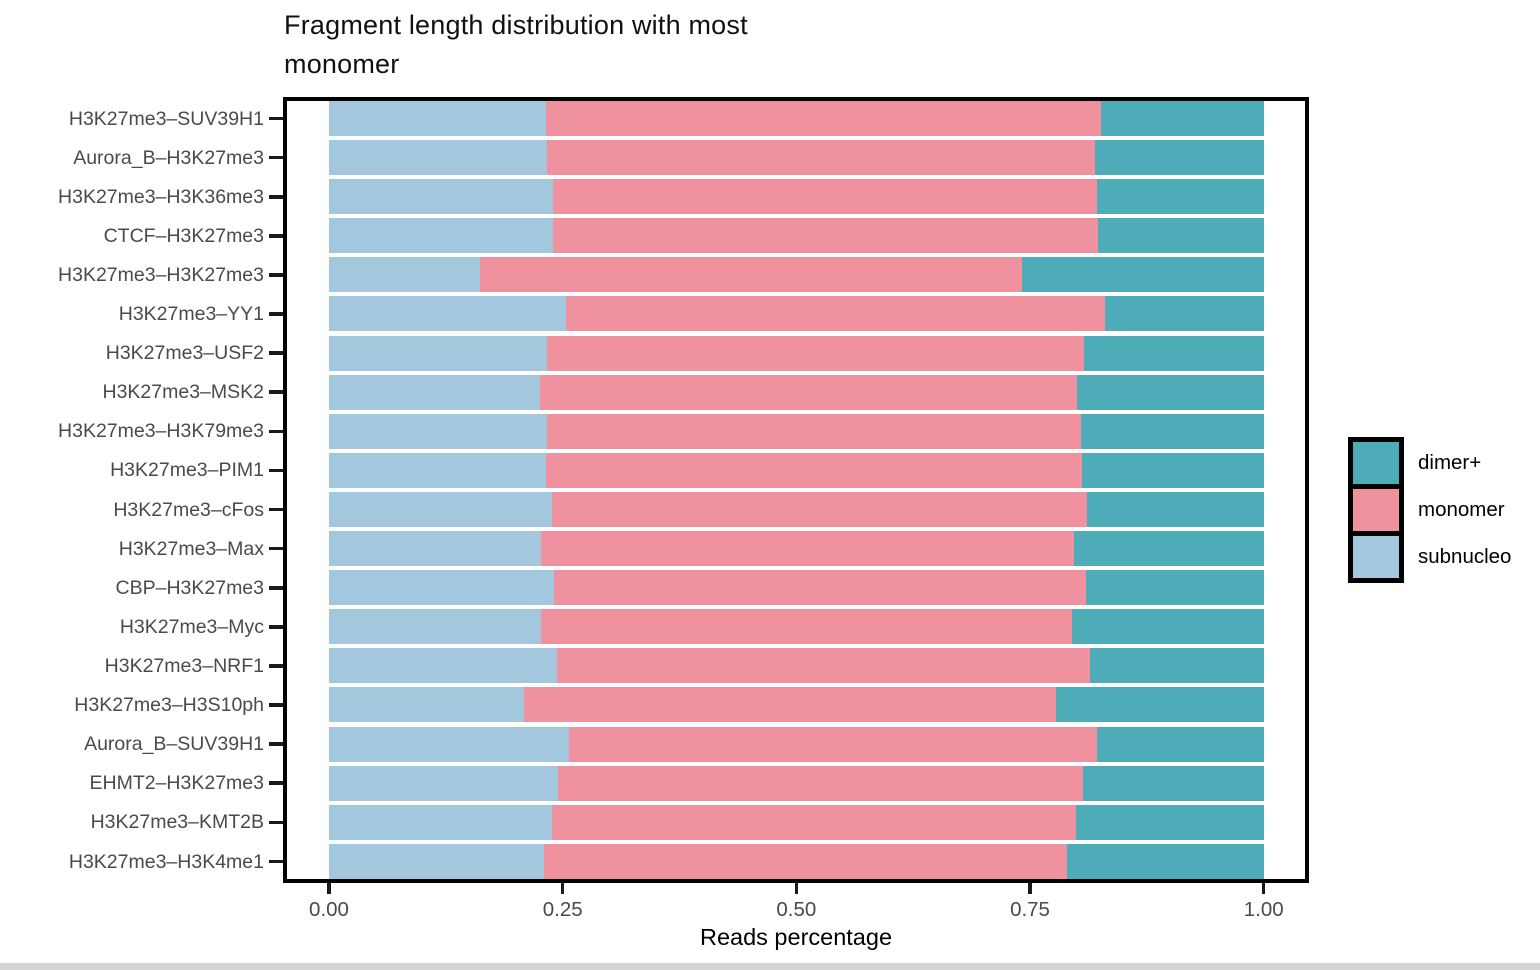  What do you see at coordinates (1030, 909) in the screenshot?
I see `x-axis-tick-label: 0.75` at bounding box center [1030, 909].